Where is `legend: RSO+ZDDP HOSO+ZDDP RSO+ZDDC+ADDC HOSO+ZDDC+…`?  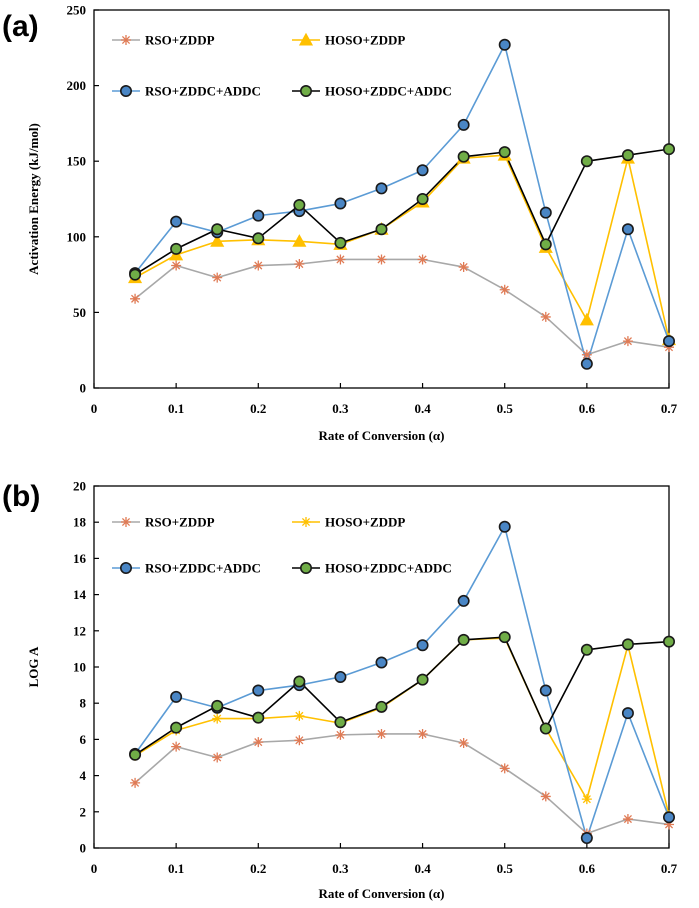 legend: RSO+ZDDP HOSO+ZDDP RSO+ZDDC+ADDC HOSO+ZDDC+… is located at coordinates (282, 66).